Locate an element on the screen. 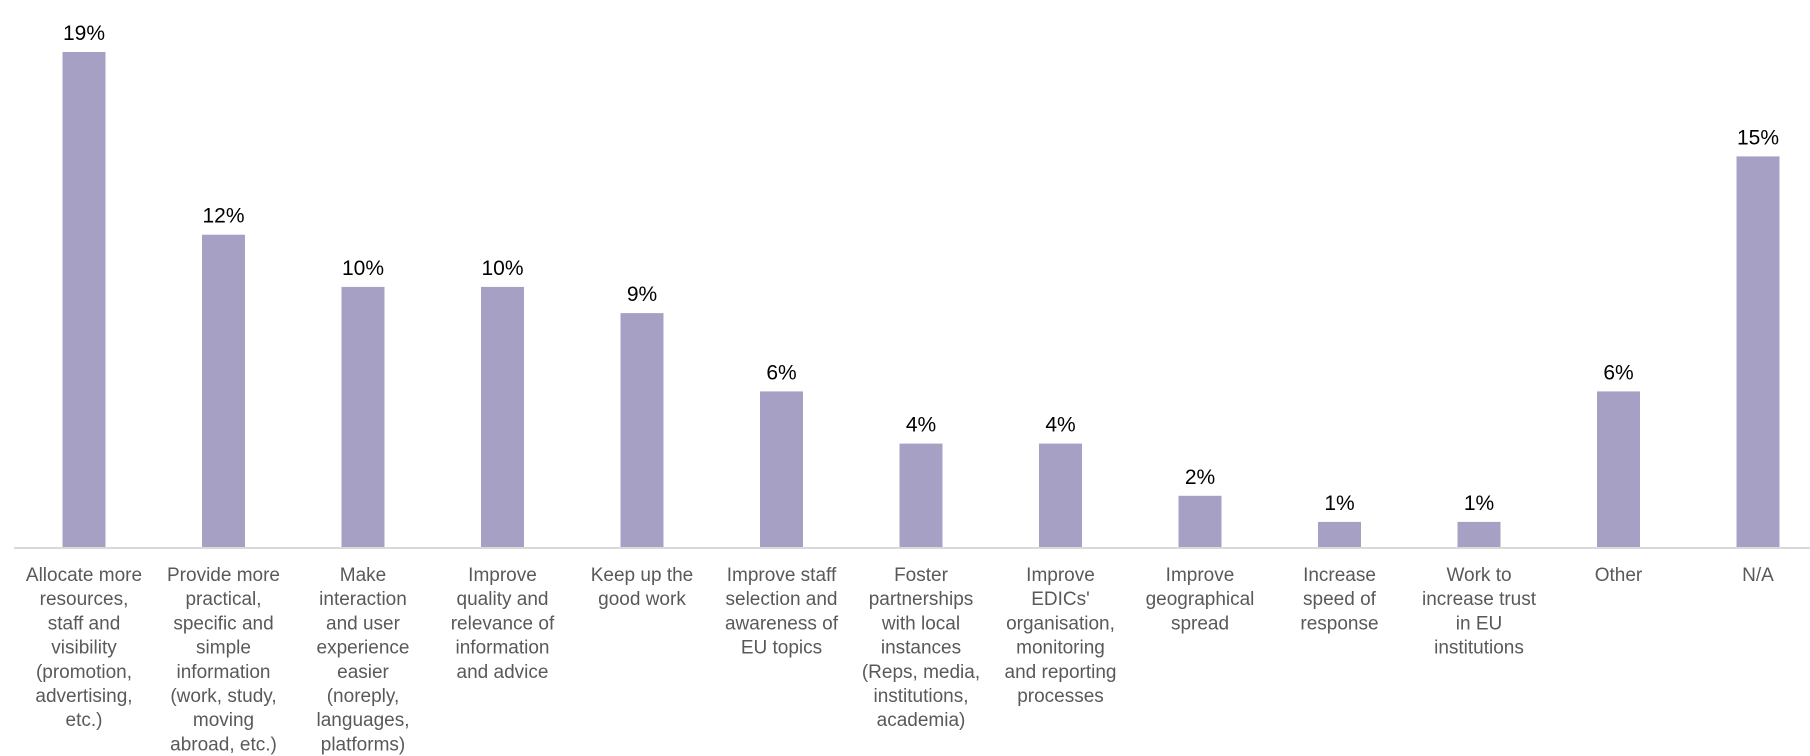 The image size is (1810, 756). category-label-line: organisation, is located at coordinates (1060, 623).